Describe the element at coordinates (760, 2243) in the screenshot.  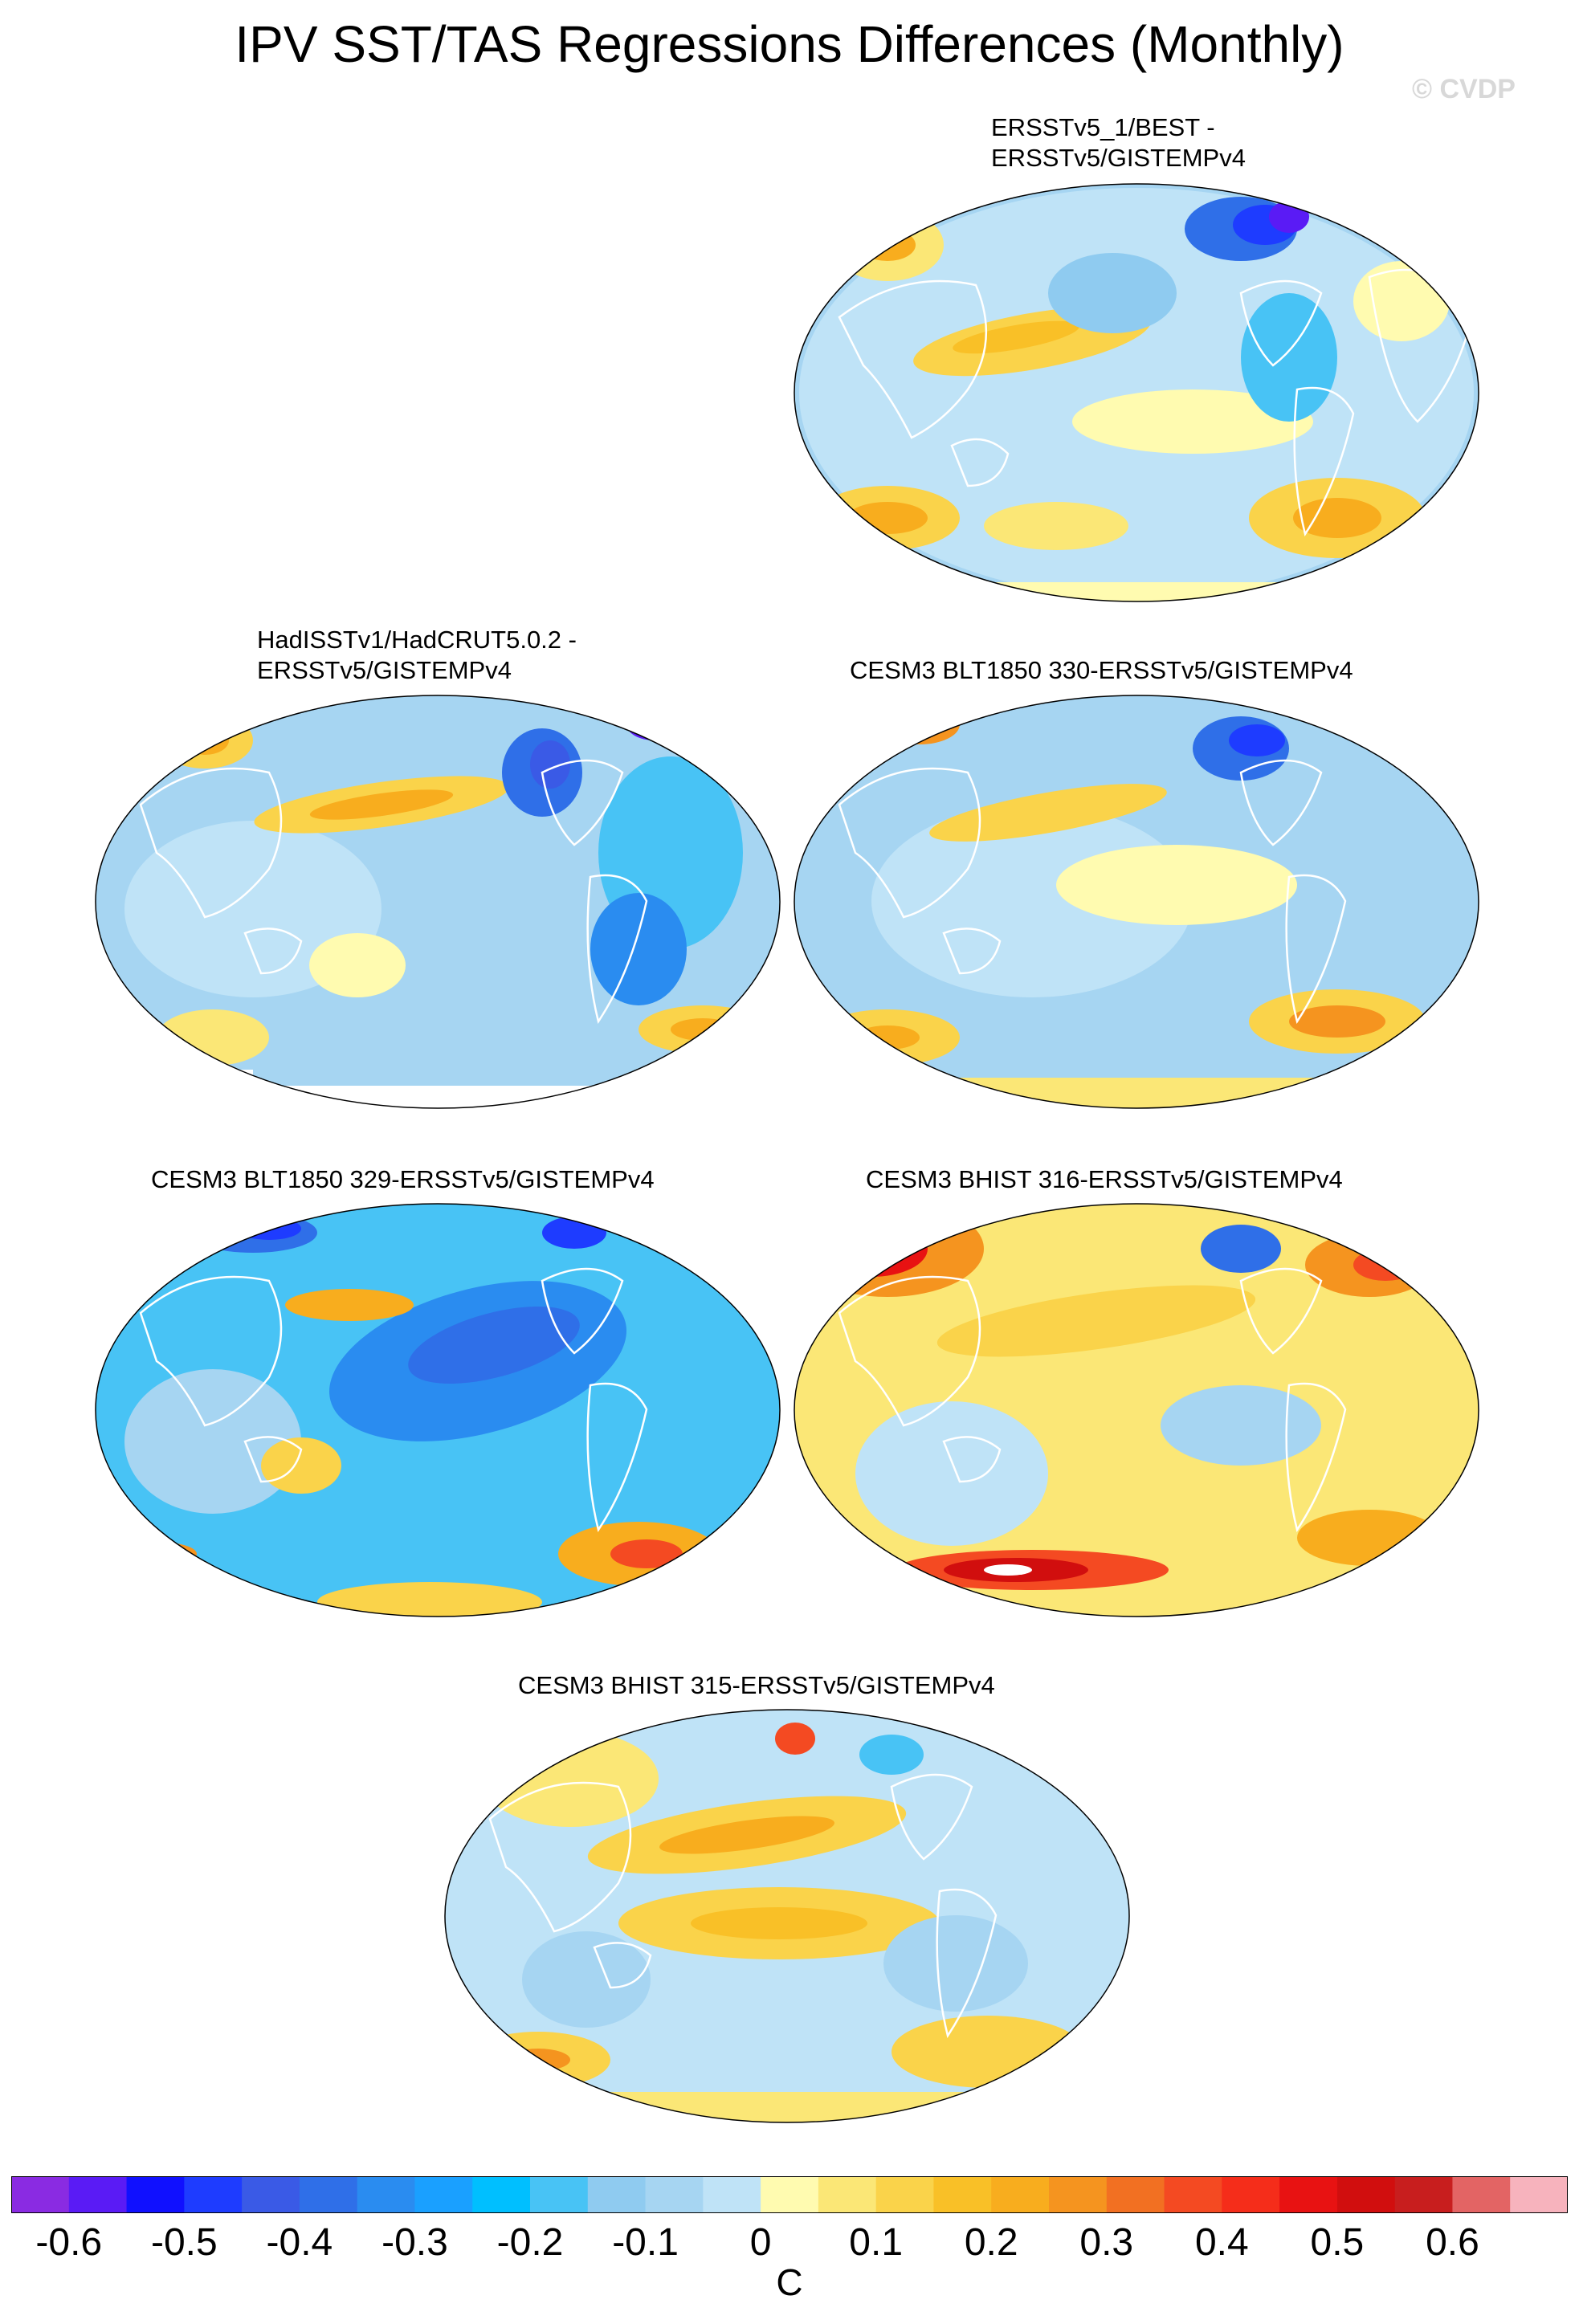
I see `colorbar-tick-label: 0` at that location.